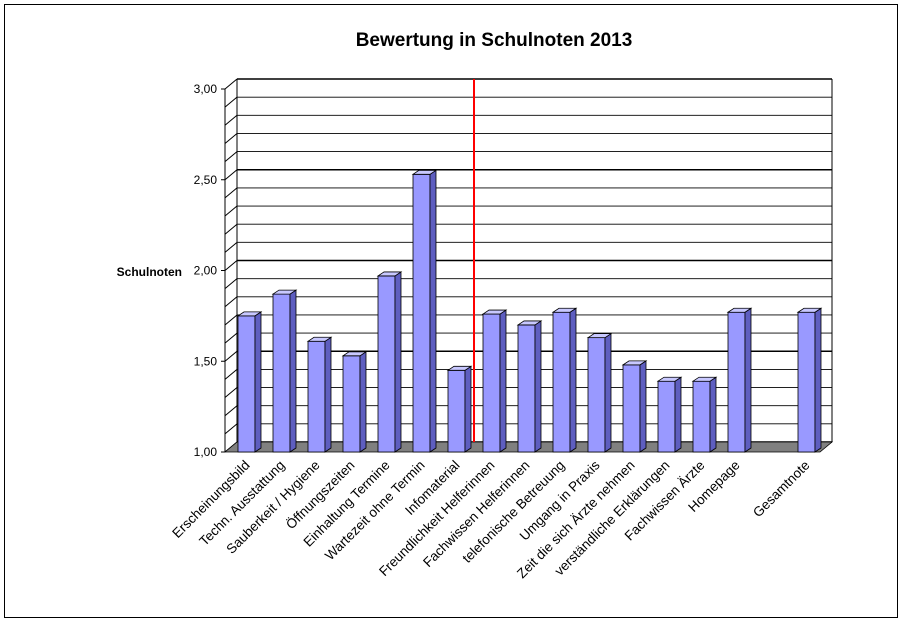  I want to click on y-tick-label: 2,00, so click(206, 271).